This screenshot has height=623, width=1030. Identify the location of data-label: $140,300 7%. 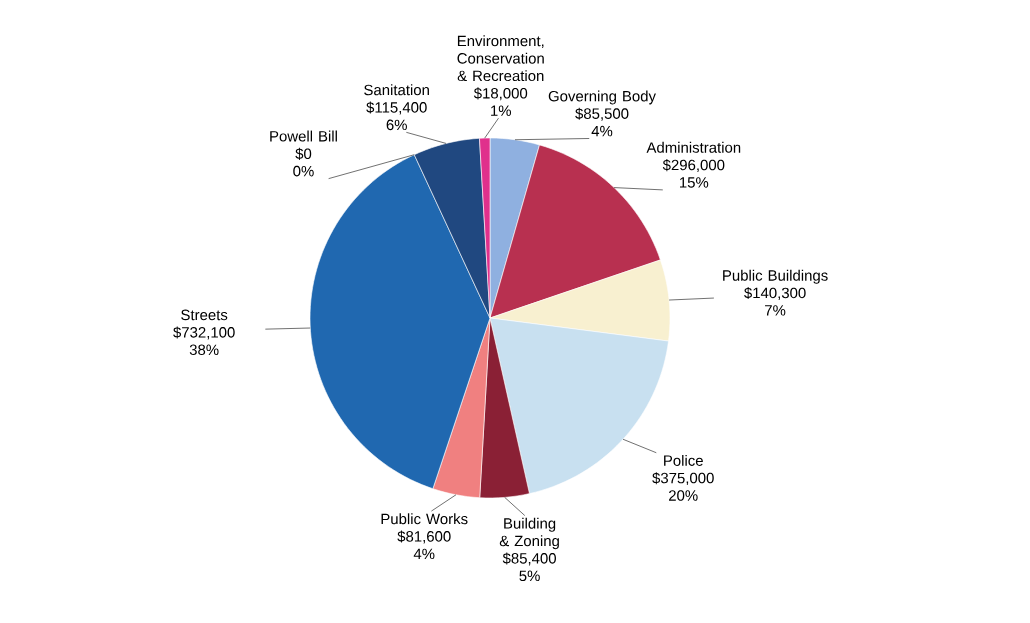
(775, 301).